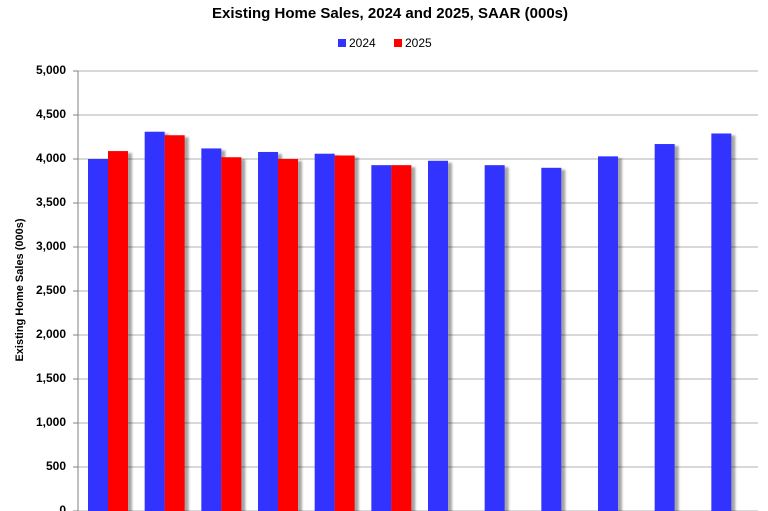  What do you see at coordinates (51, 114) in the screenshot?
I see `y-tick-label: 4,500` at bounding box center [51, 114].